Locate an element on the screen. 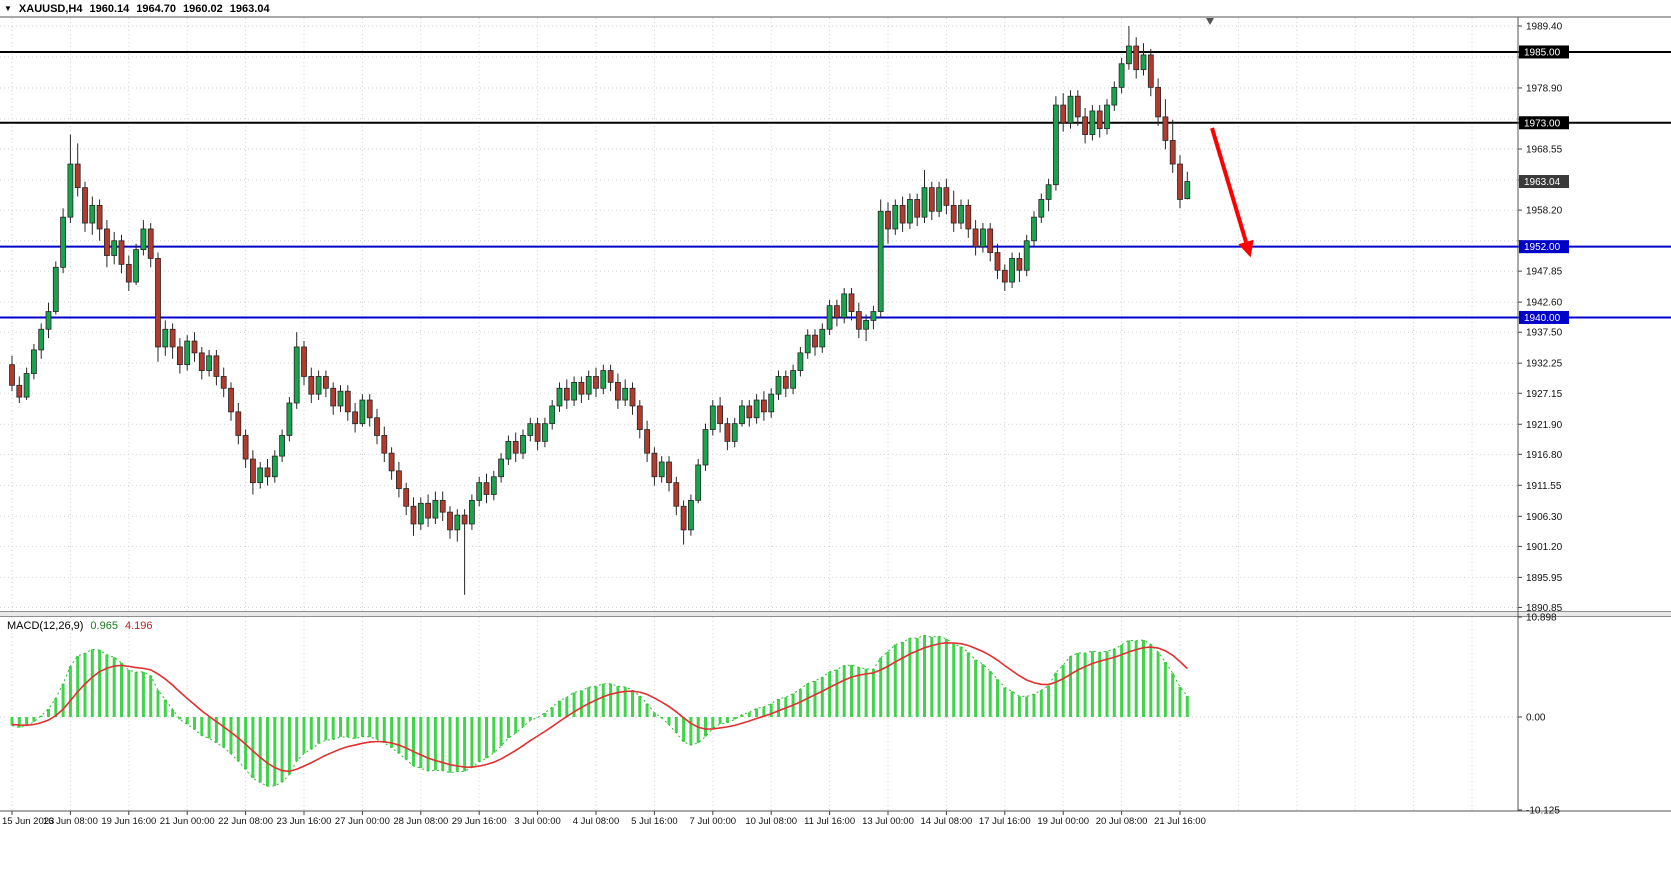 The width and height of the screenshot is (1671, 889). macd-axis: 10.898 0.00 -10.125 is located at coordinates (1539, 715).